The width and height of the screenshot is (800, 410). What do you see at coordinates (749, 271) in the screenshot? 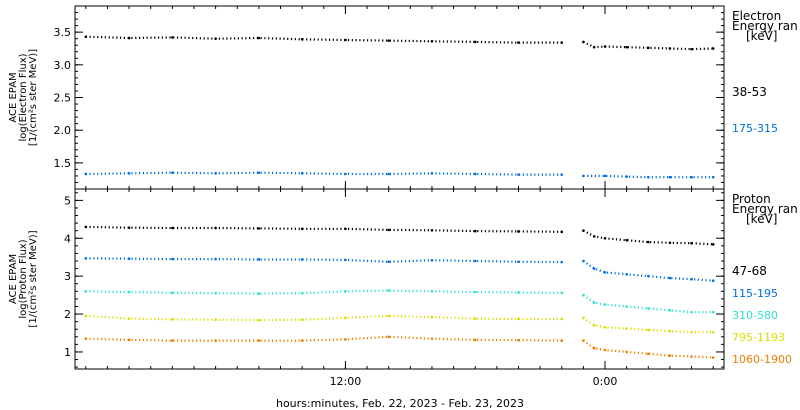
I see `legend-item: 47-68` at bounding box center [749, 271].